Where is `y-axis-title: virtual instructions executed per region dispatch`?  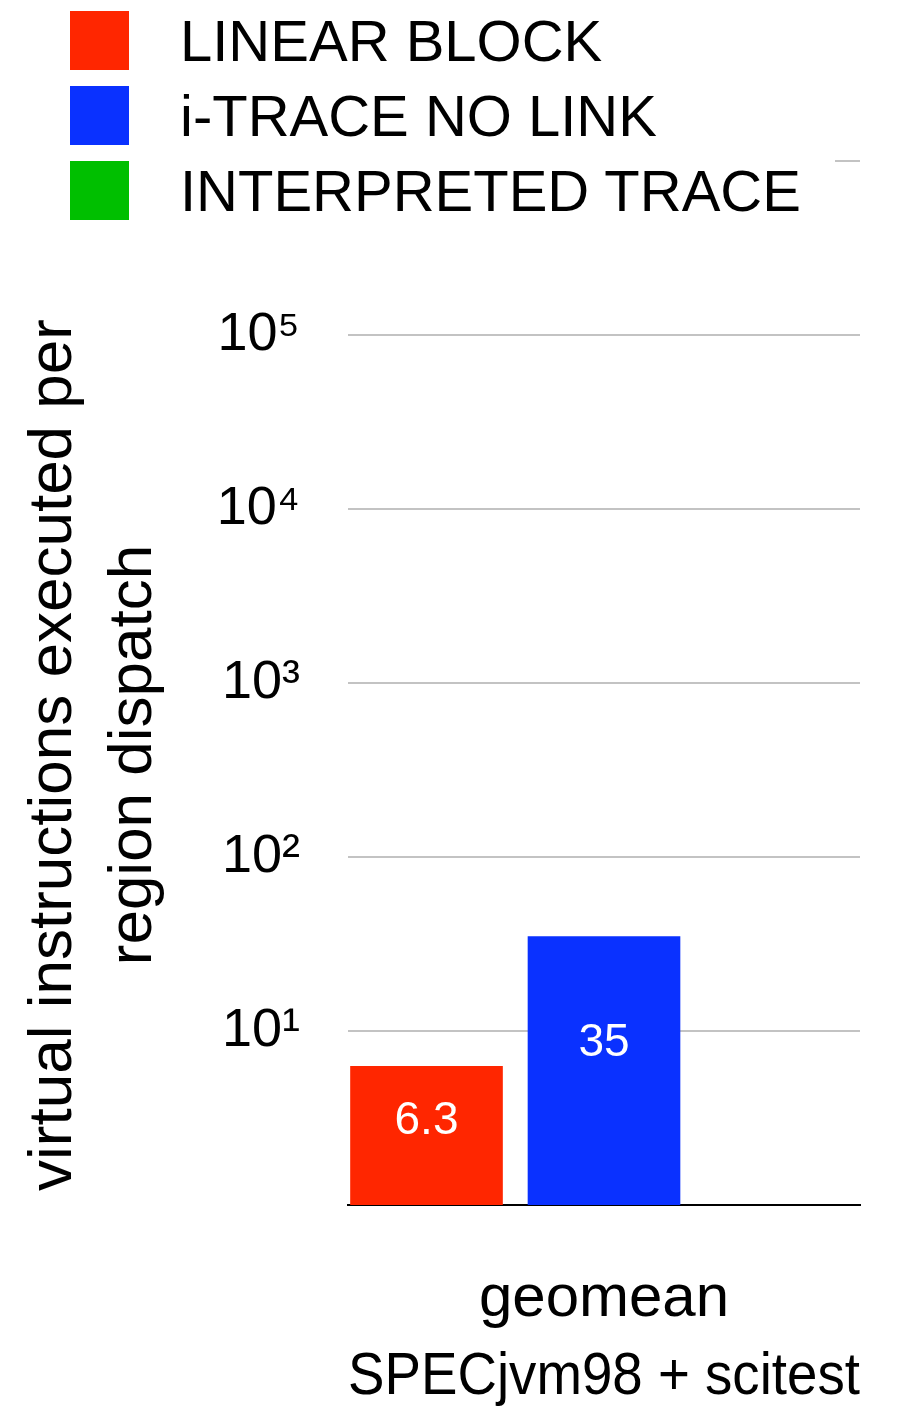
y-axis-title: virtual instructions executed per region dispatch is located at coordinates (89, 755).